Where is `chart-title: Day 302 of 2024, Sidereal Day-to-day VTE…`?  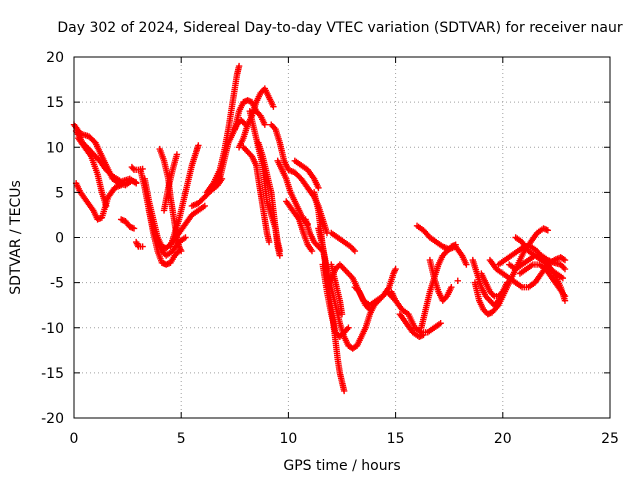 chart-title: Day 302 of 2024, Sidereal Day-to-day VTE… is located at coordinates (340, 28).